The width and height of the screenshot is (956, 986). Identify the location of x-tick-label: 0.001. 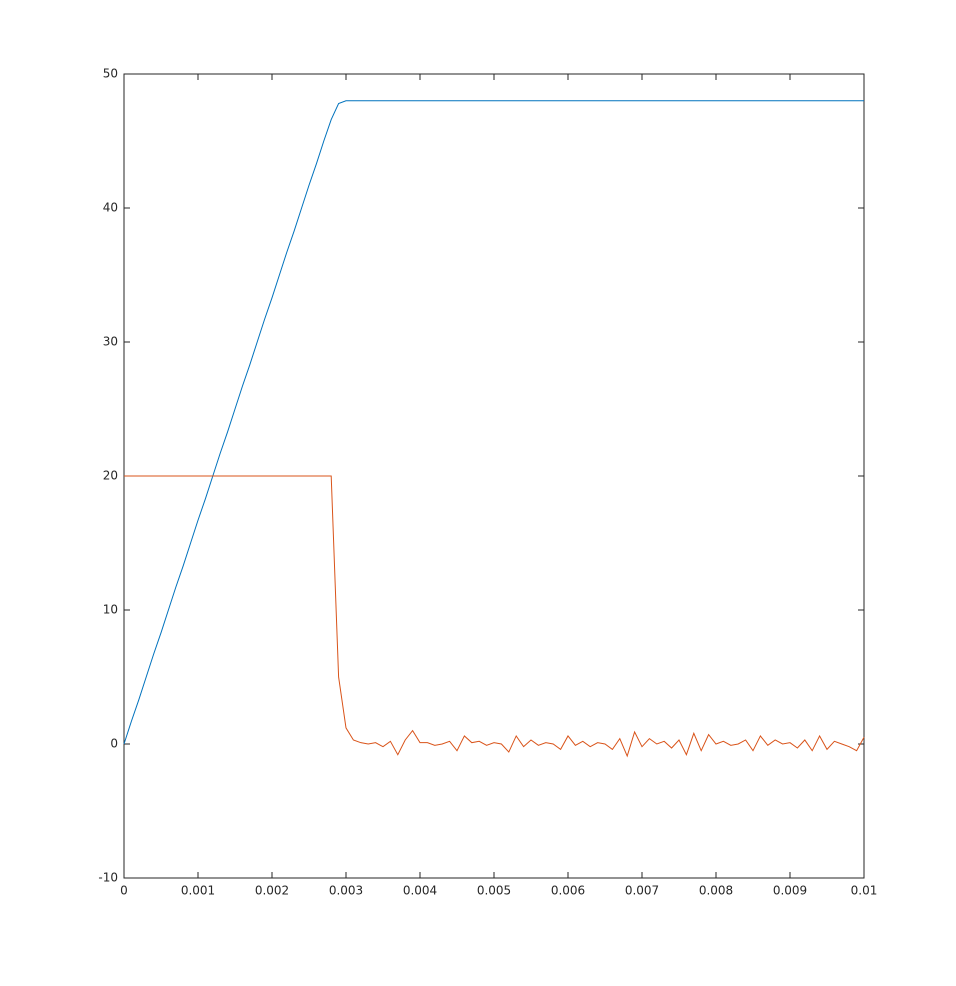
(198, 891).